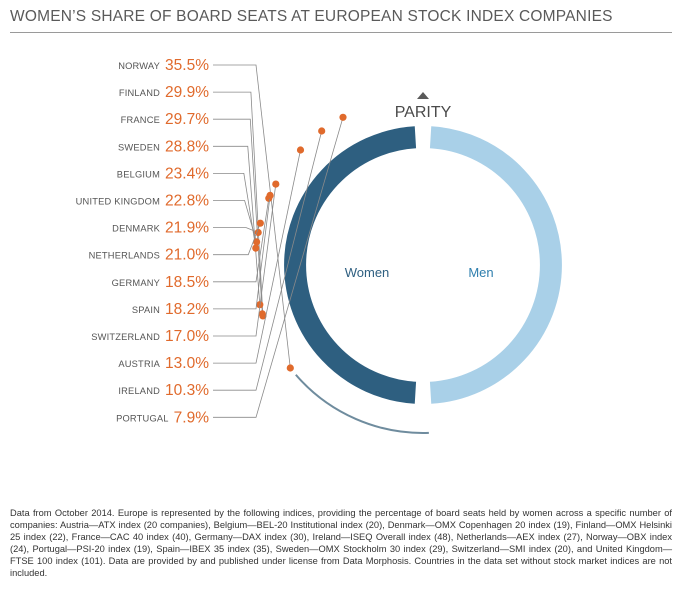 This screenshot has width=681, height=591. What do you see at coordinates (362, 404) in the screenshot?
I see `value-scale-arc` at bounding box center [362, 404].